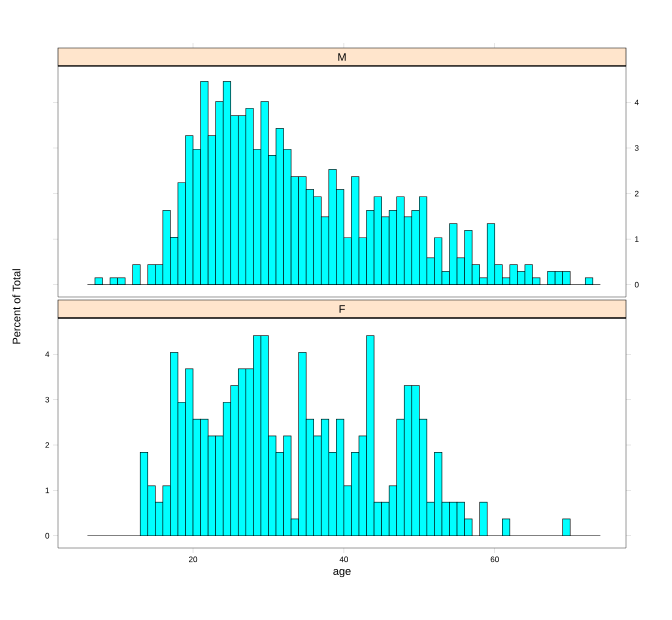 This screenshot has width=672, height=620. I want to click on y-axis-title: Percent of Total, so click(16, 306).